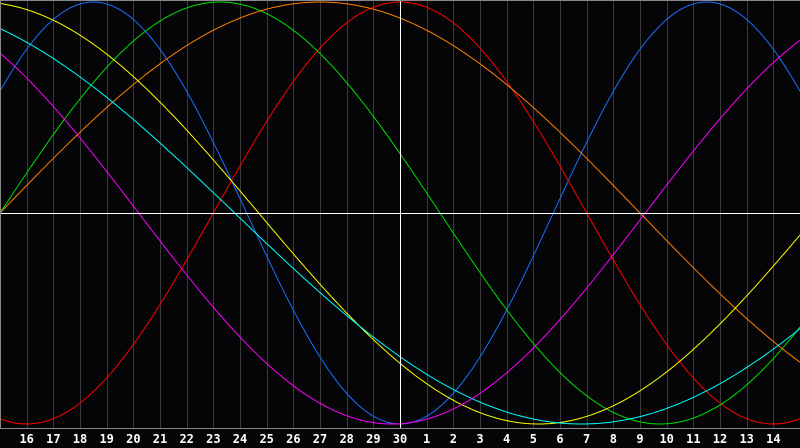 The height and width of the screenshot is (448, 800). What do you see at coordinates (666, 439) in the screenshot?
I see `x-tick-label: 10` at bounding box center [666, 439].